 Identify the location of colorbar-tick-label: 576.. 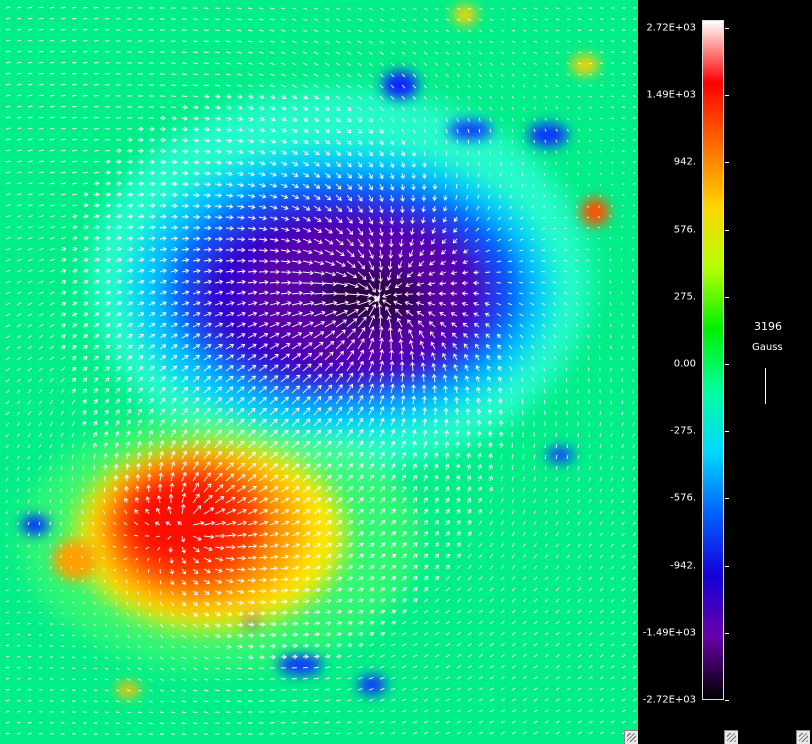
(684, 230).